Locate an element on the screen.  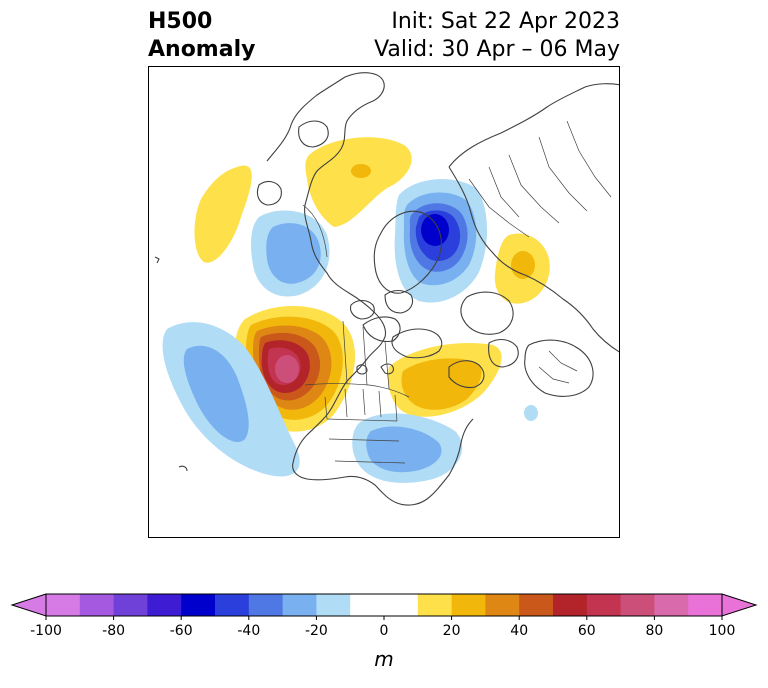
colorbar-tick-label: 80 is located at coordinates (654, 631).